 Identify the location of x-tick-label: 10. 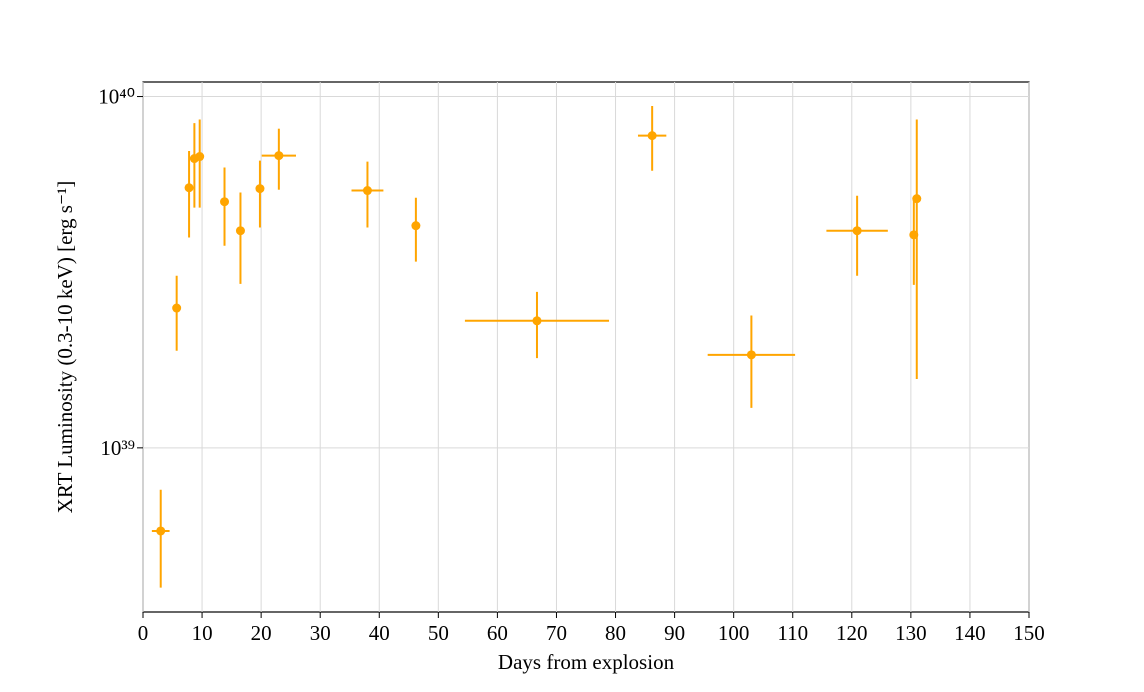
(202, 633).